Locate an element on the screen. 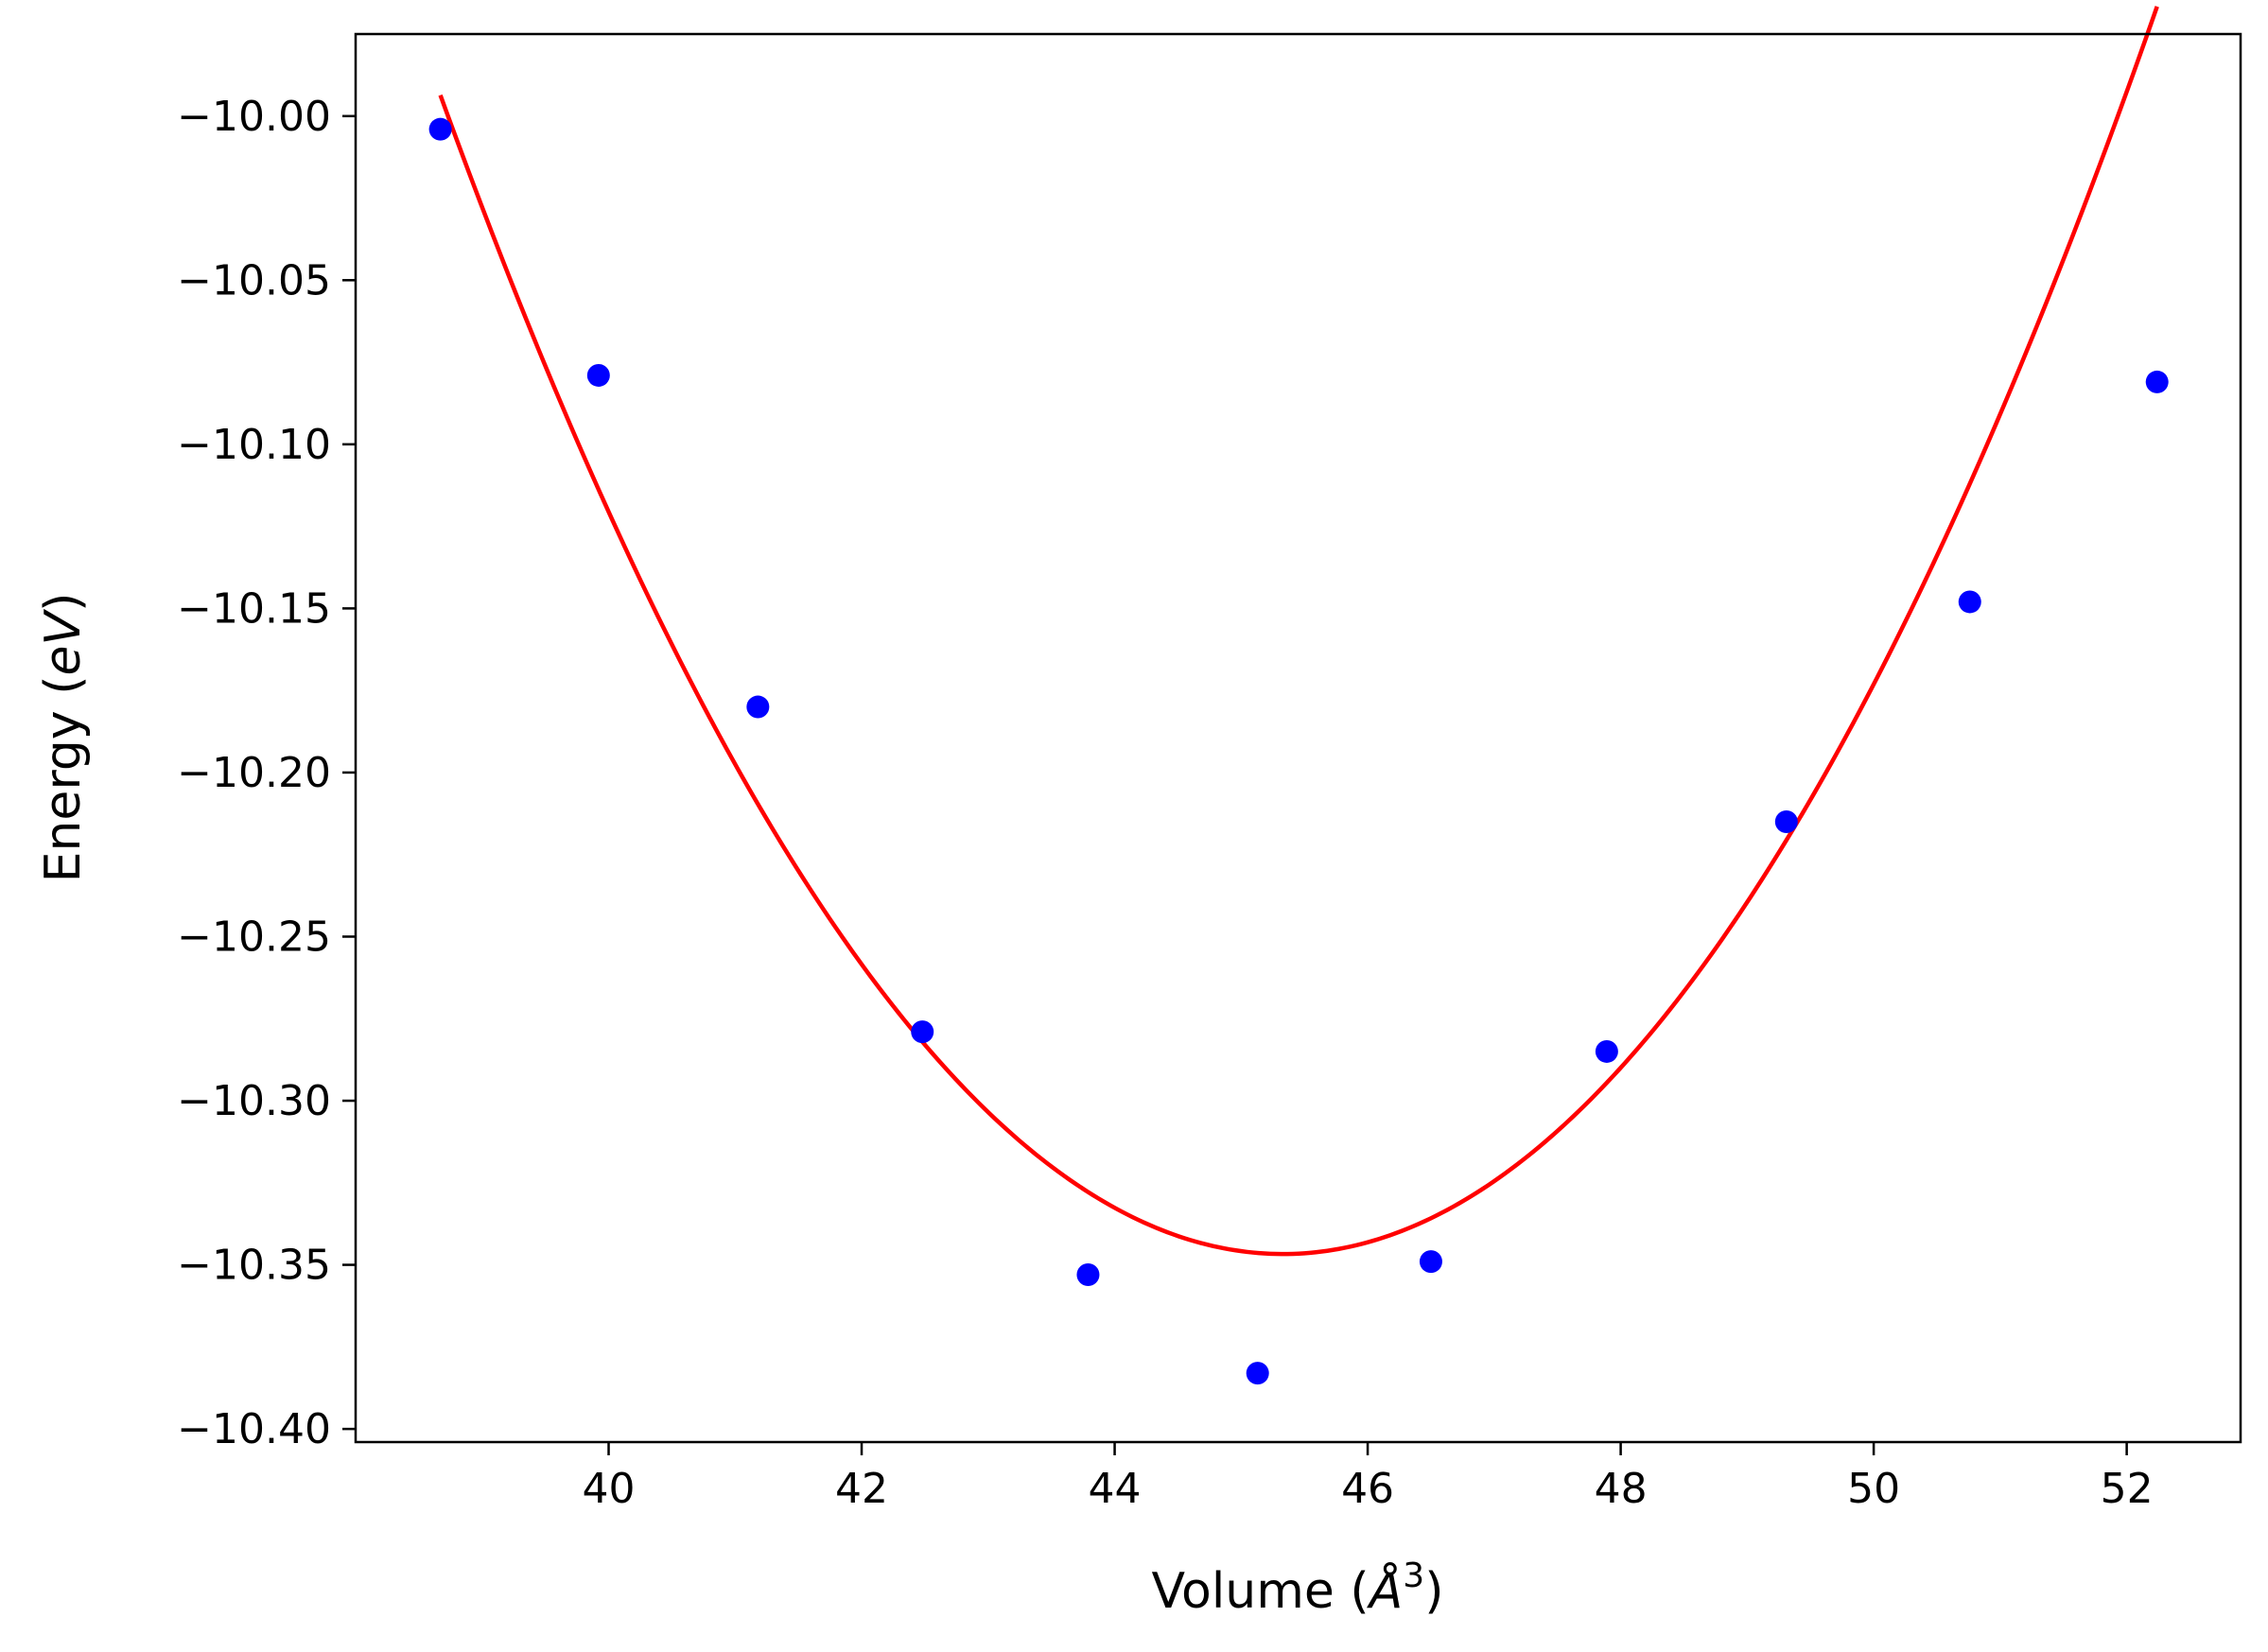 The image size is (2268, 1652). x-tick-label: 42 is located at coordinates (861, 1489).